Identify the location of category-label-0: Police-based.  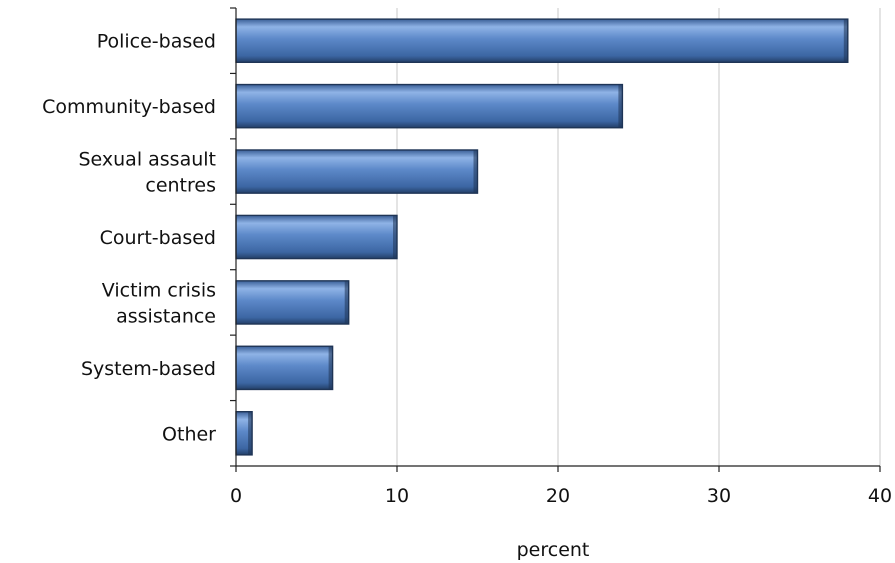
(156, 42).